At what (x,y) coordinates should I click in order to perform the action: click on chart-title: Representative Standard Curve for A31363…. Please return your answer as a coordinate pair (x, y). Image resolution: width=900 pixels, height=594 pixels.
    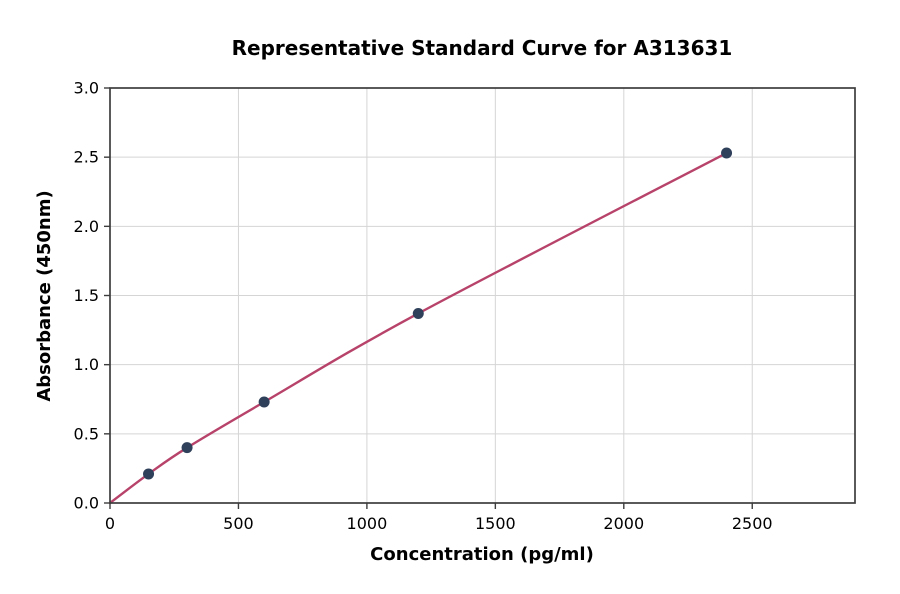
    Looking at the image, I should click on (482, 48).